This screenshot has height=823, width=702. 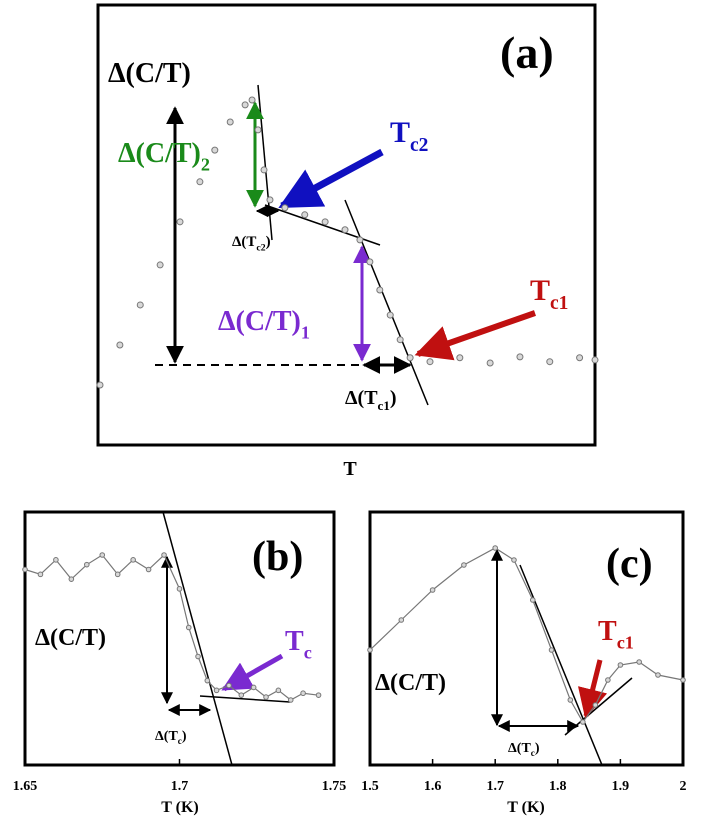 I want to click on annotation-subscript: 2, so click(x=205, y=164).